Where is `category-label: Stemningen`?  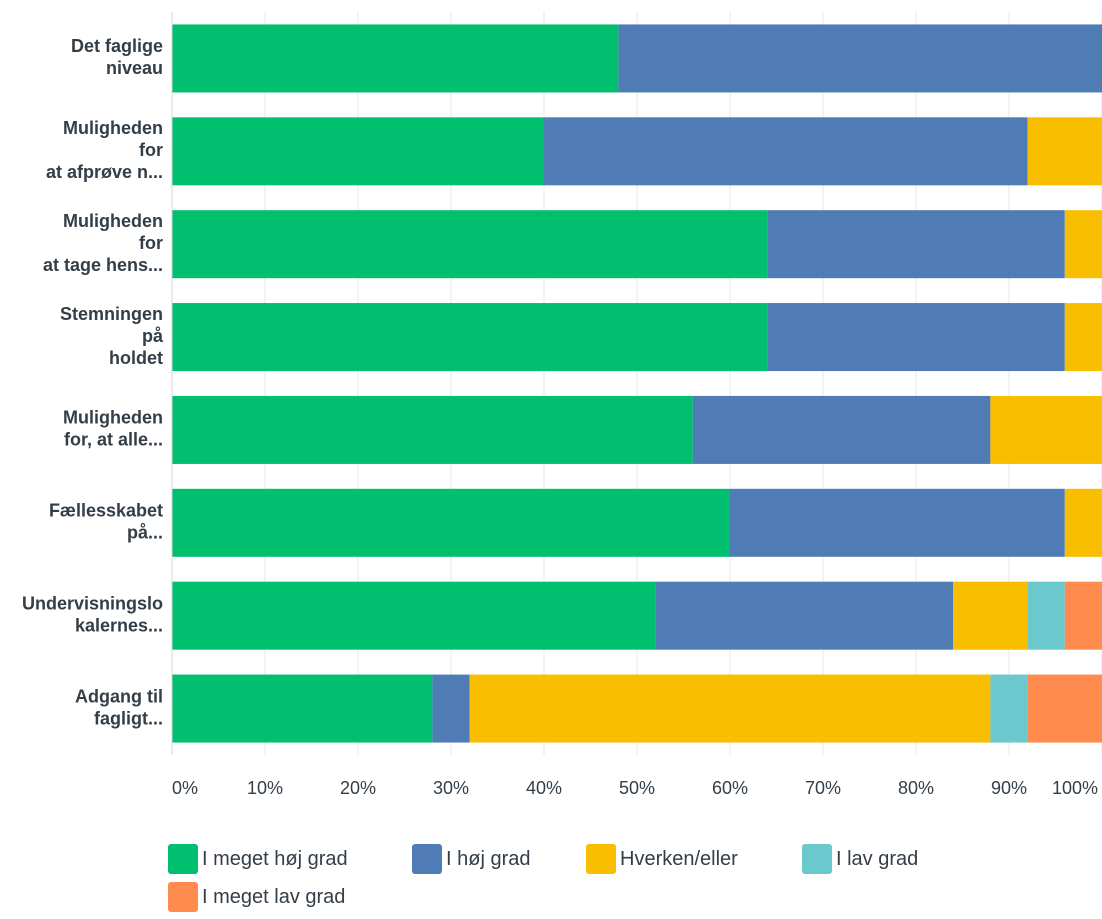 category-label: Stemningen is located at coordinates (111, 314).